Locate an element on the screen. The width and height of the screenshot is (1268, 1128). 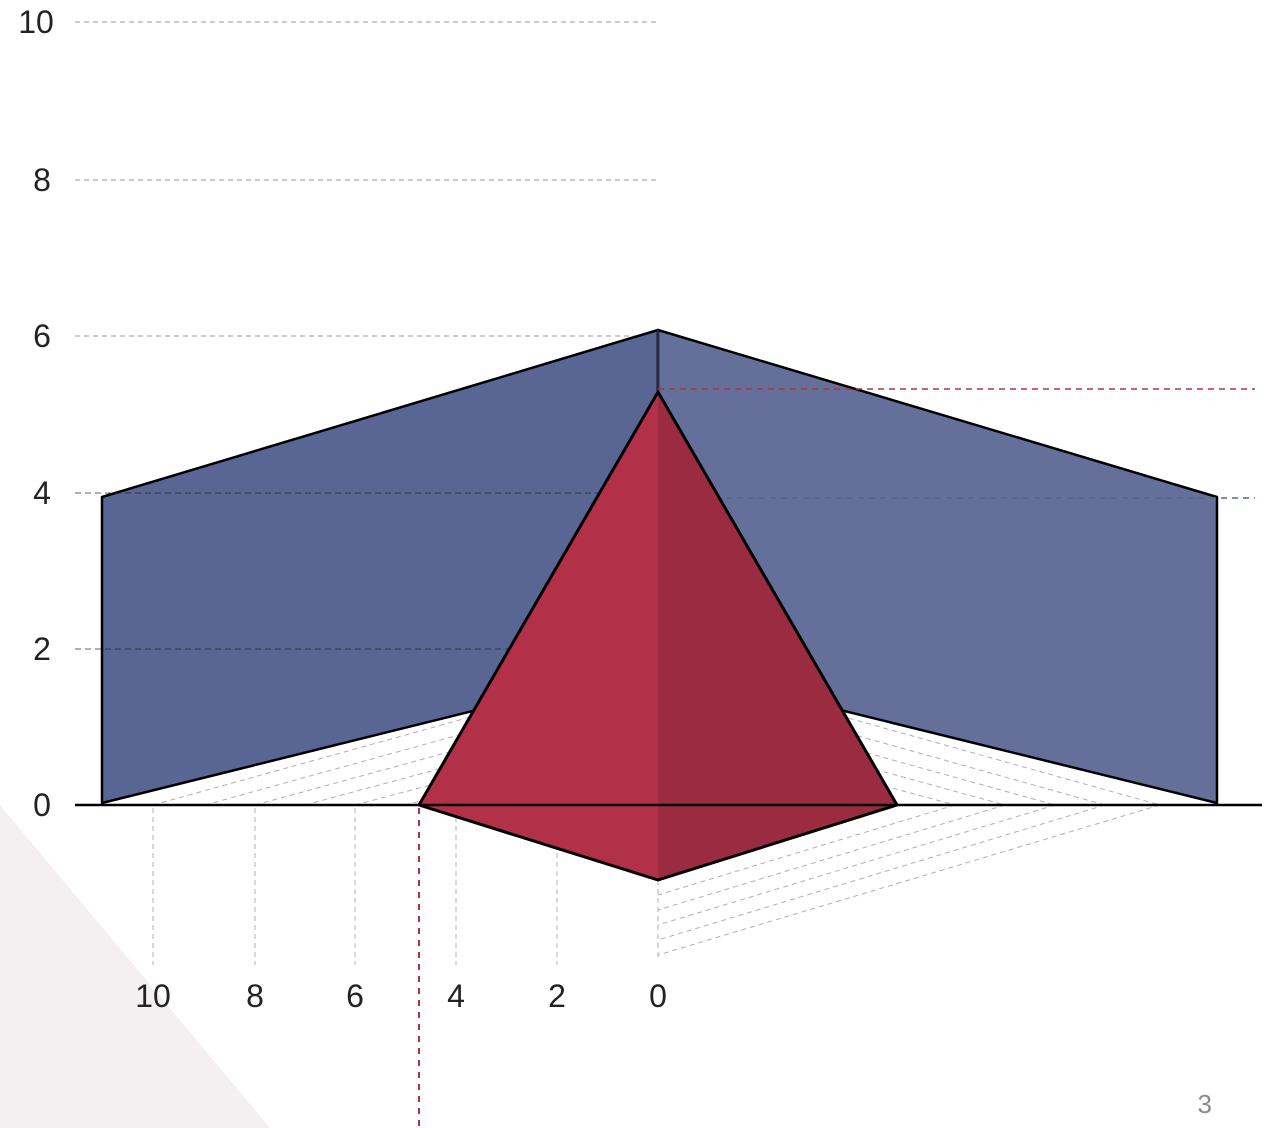
x-tick-guides is located at coordinates (355, 886).